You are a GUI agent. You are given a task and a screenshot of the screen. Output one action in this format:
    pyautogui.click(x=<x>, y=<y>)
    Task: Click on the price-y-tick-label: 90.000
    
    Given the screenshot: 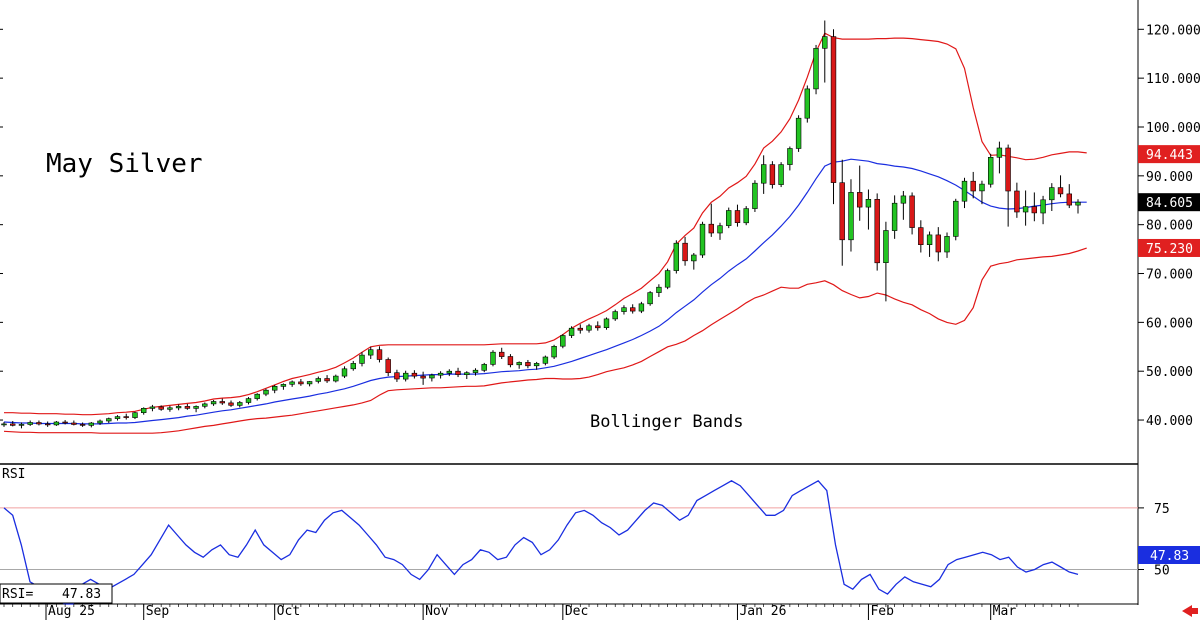 What is the action you would take?
    pyautogui.click(x=1169, y=177)
    